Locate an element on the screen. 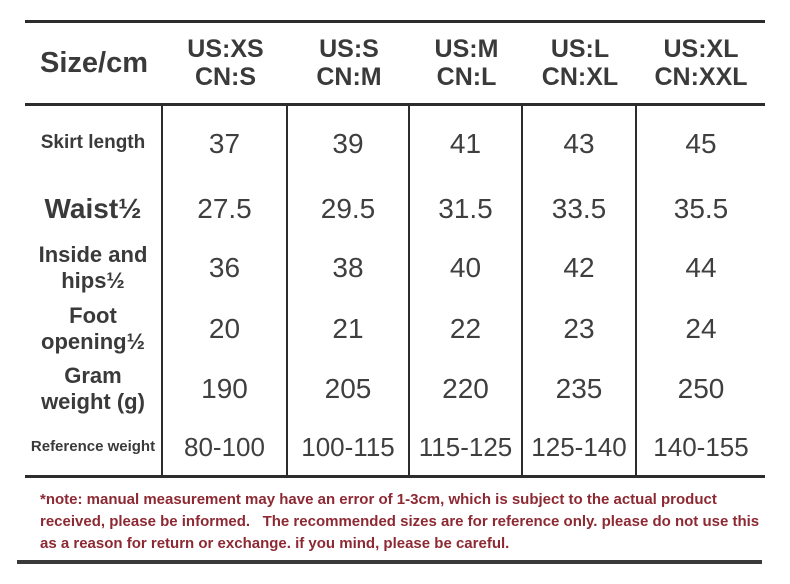 This screenshot has width=790, height=584. size-column-header: US:XL CN:XXL is located at coordinates (701, 63).